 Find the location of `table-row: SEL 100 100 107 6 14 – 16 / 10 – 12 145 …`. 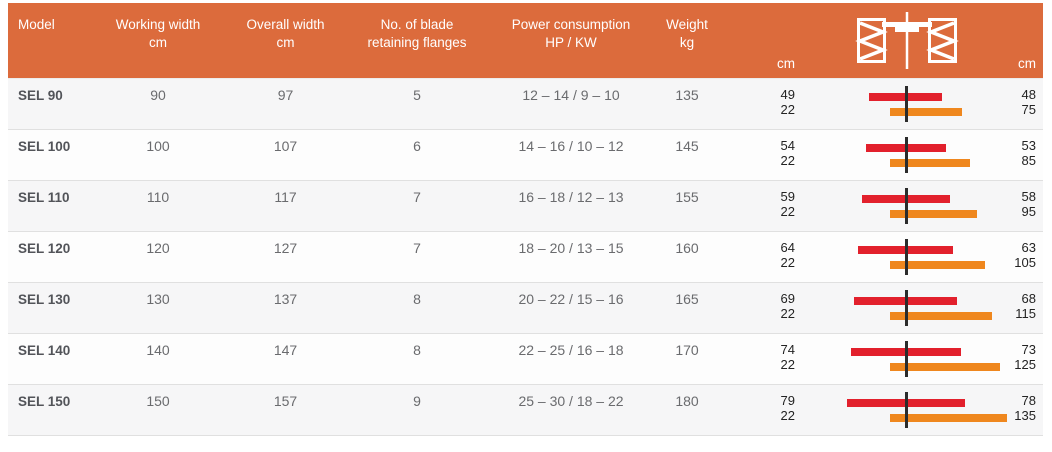

table-row: SEL 100 100 107 6 14 – 16 / 10 – 12 145 … is located at coordinates (525, 155).